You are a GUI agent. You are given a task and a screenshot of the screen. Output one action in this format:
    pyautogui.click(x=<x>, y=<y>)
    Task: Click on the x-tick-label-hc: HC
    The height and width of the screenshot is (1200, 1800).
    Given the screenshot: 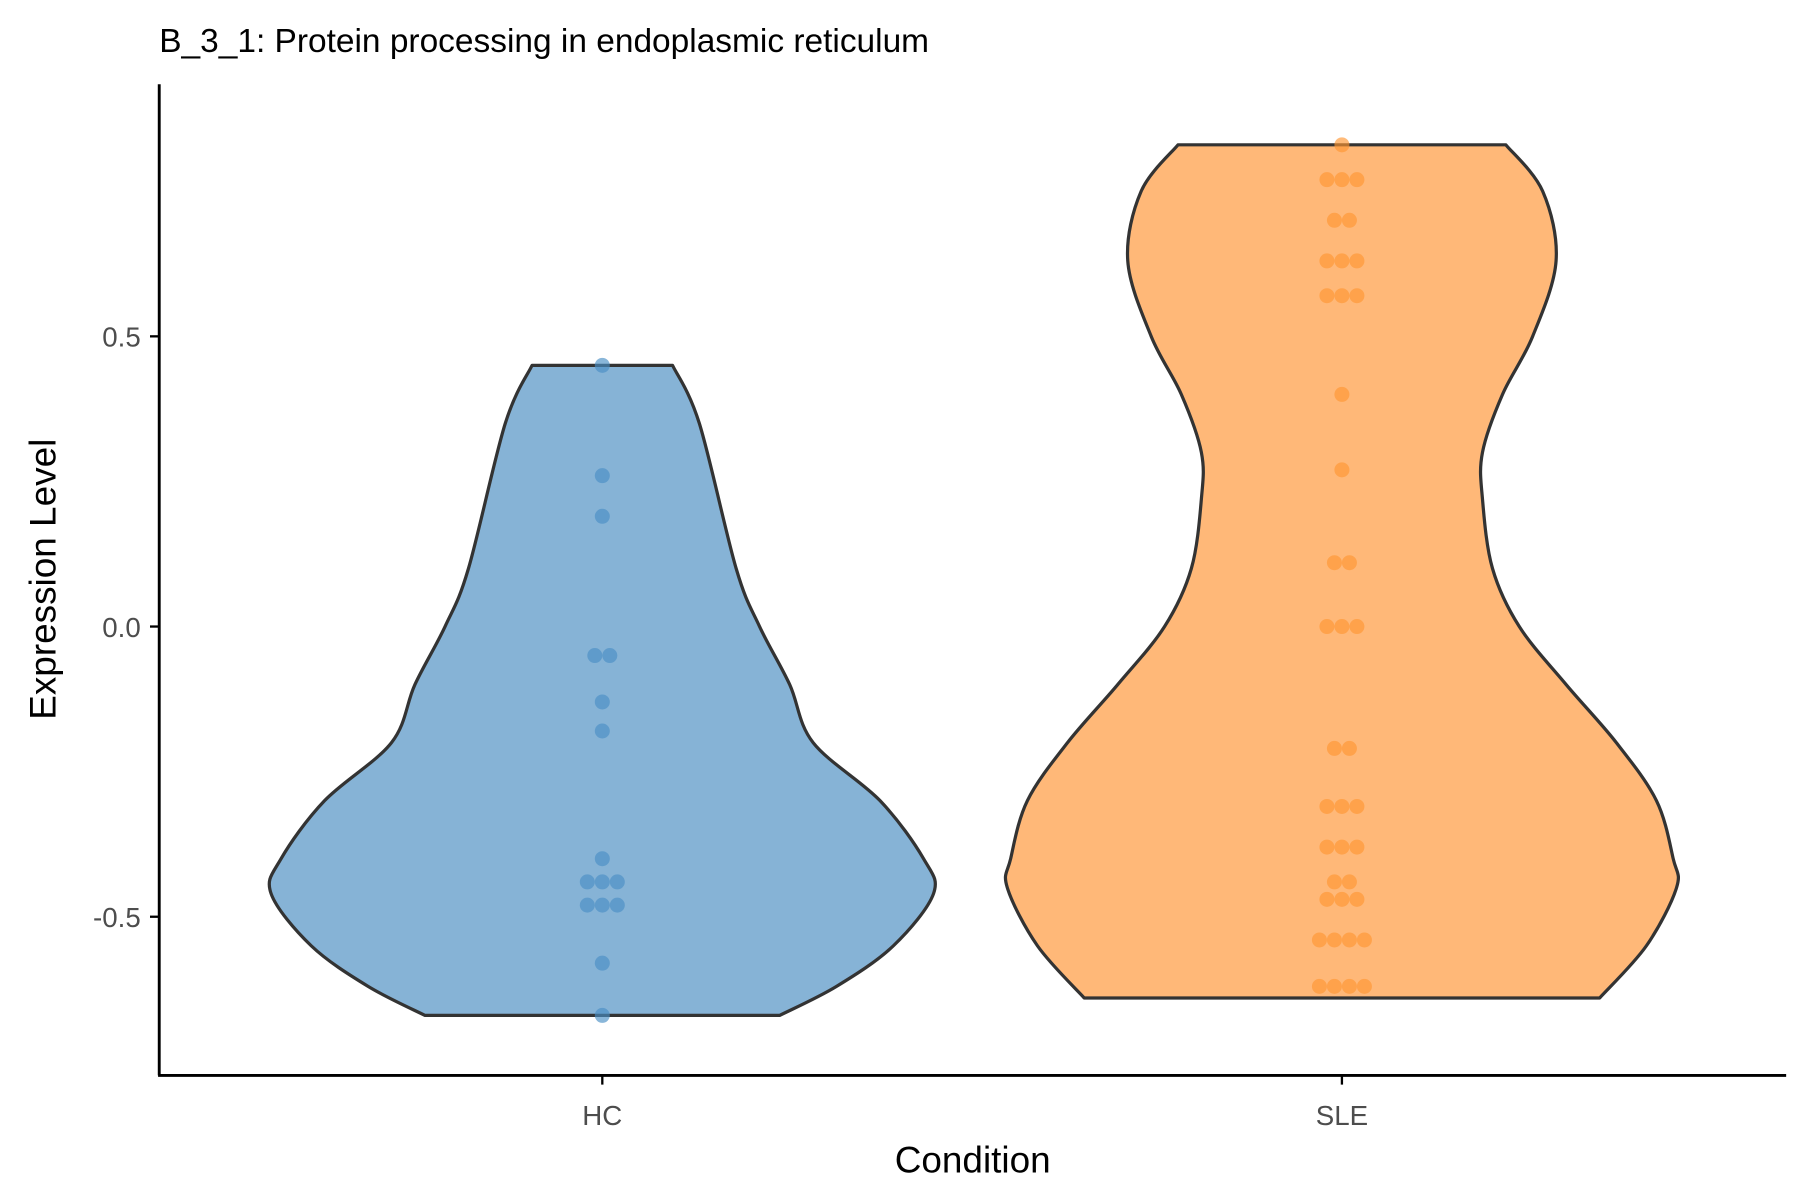 What is the action you would take?
    pyautogui.click(x=602, y=1115)
    